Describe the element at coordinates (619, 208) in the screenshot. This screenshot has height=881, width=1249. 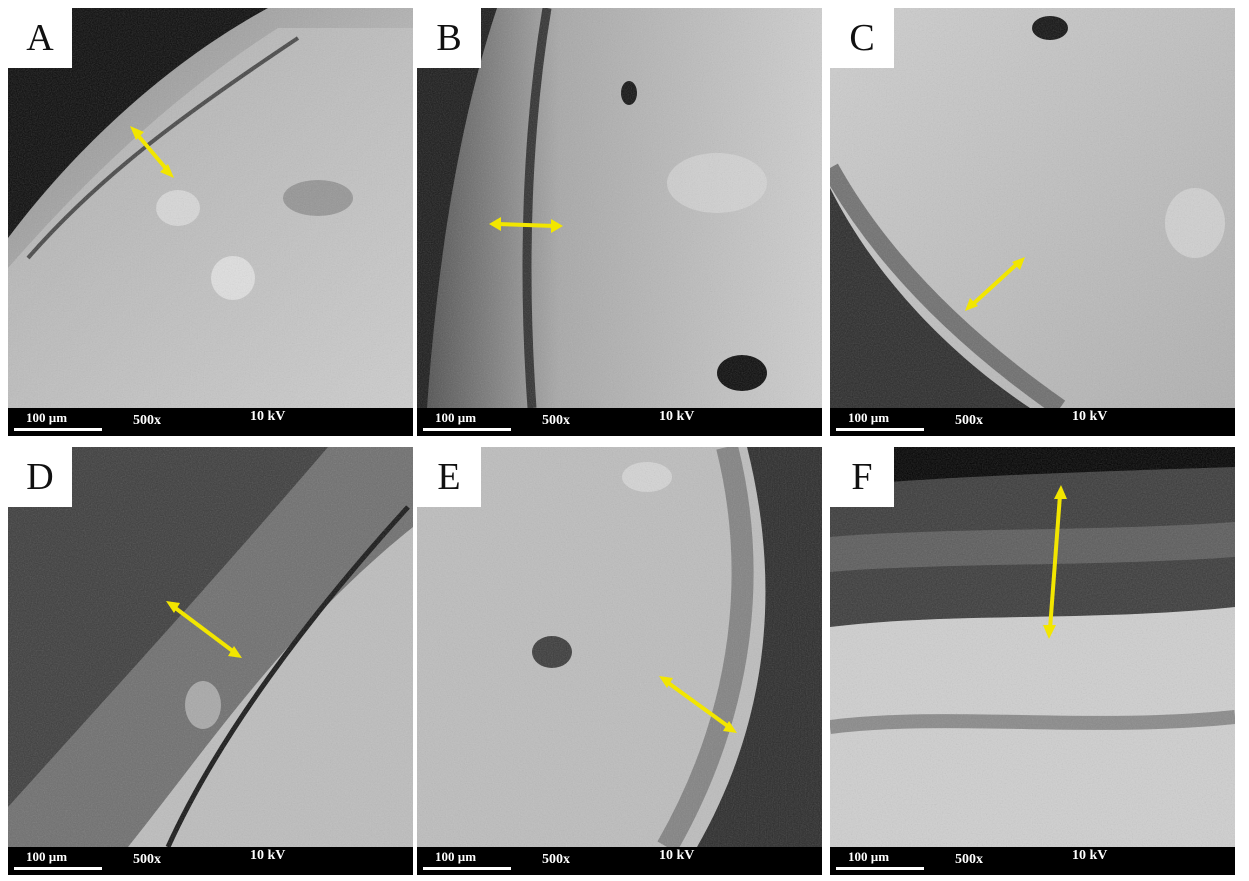
I see `micrograph-b` at that location.